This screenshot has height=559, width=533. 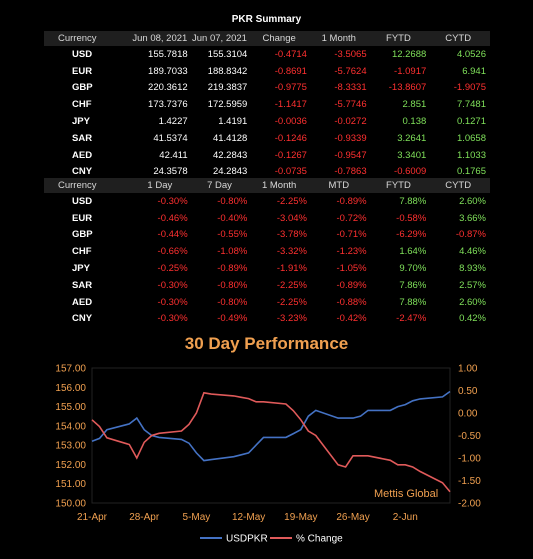 What do you see at coordinates (81, 269) in the screenshot?
I see `currency-cell: JPY` at bounding box center [81, 269].